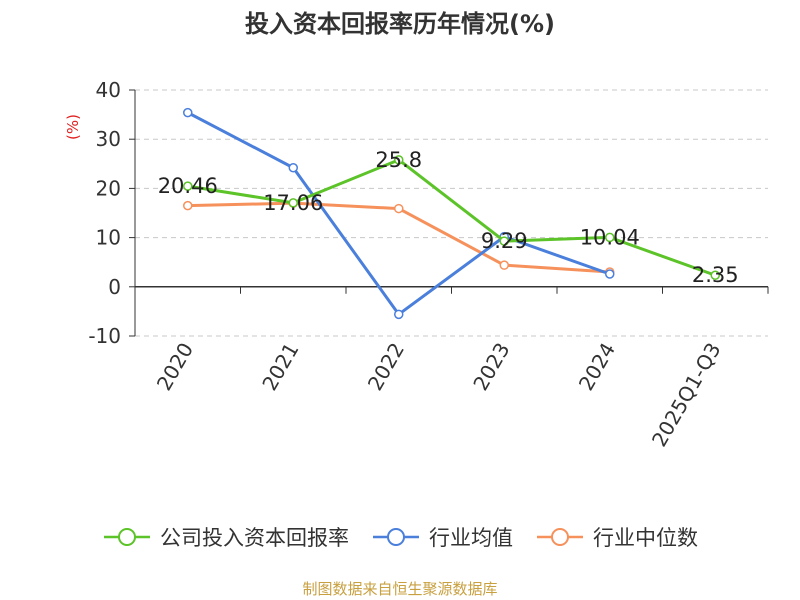 Image resolution: width=800 pixels, height=600 pixels. What do you see at coordinates (73, 127) in the screenshot?
I see `y-axis-label: (%)` at bounding box center [73, 127].